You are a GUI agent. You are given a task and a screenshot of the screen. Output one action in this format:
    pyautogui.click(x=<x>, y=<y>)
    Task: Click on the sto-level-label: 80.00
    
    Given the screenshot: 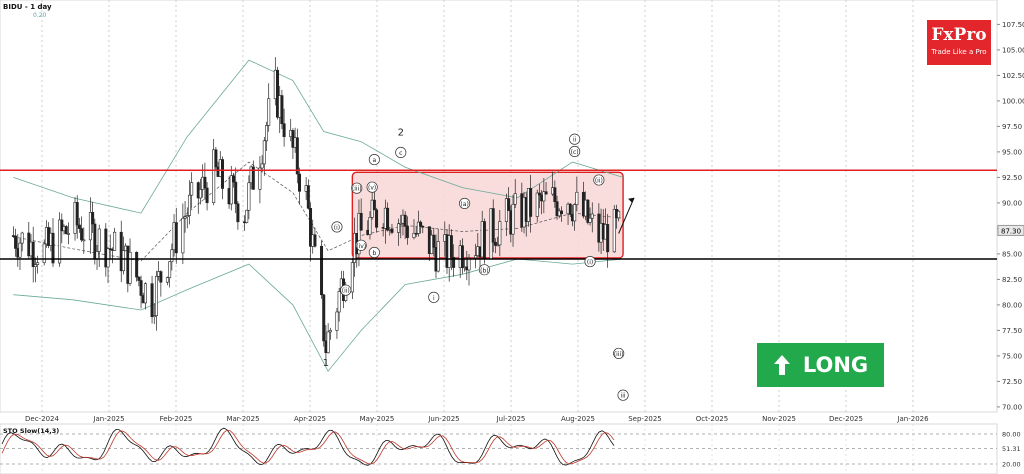 What is the action you would take?
    pyautogui.click(x=1011, y=435)
    